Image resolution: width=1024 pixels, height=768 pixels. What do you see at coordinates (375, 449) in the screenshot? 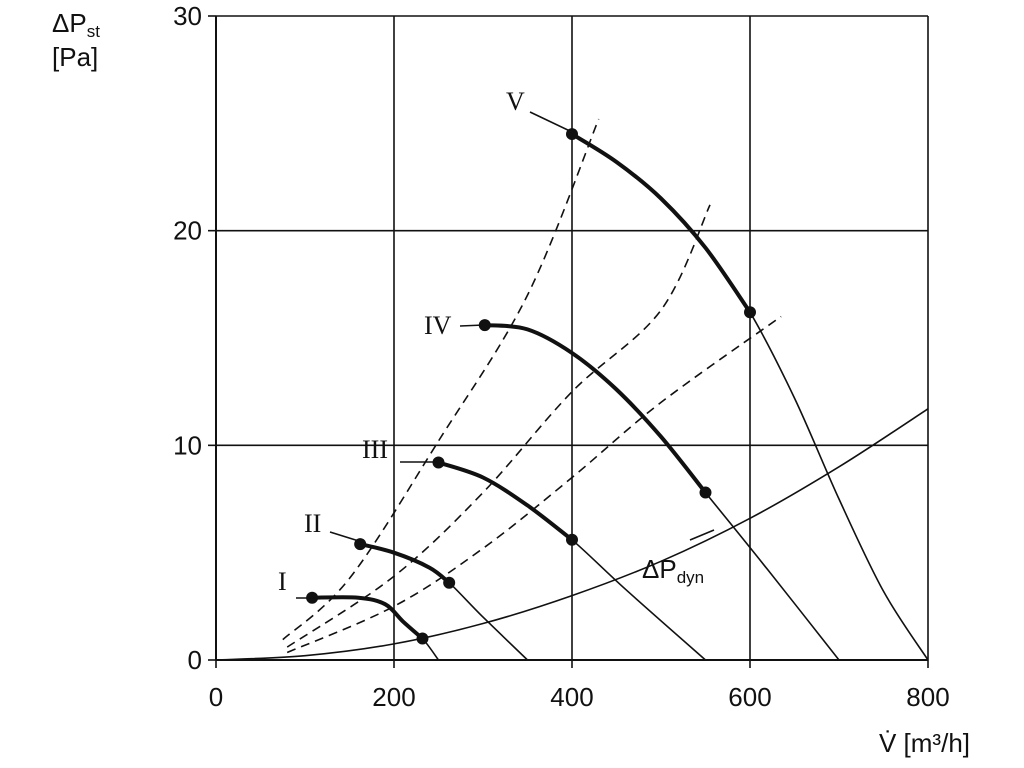
I see `series-label-3: III` at bounding box center [375, 449].